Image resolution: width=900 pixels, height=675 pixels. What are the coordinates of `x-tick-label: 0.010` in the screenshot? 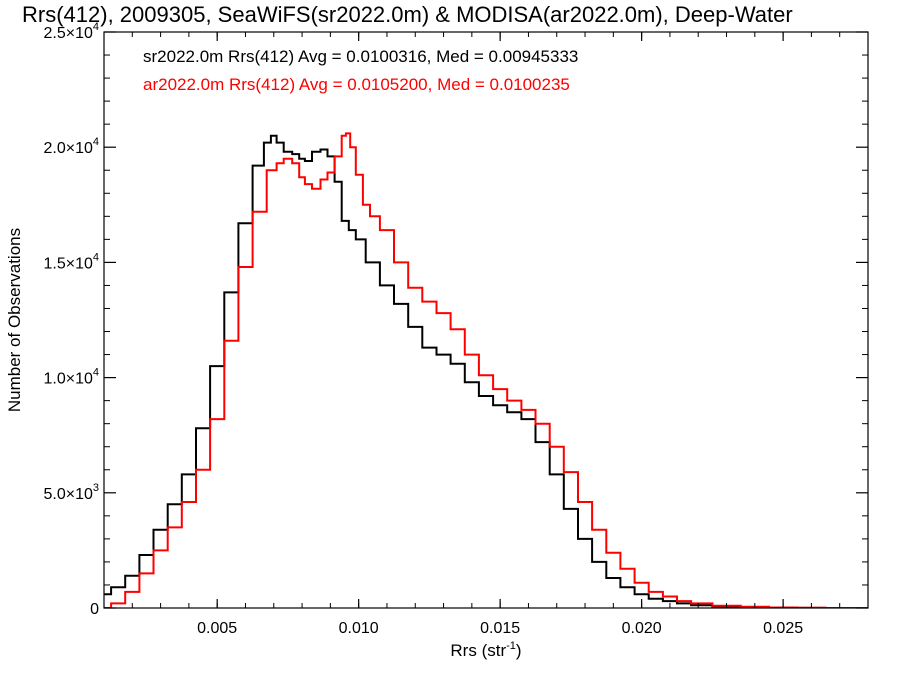 It's located at (359, 628).